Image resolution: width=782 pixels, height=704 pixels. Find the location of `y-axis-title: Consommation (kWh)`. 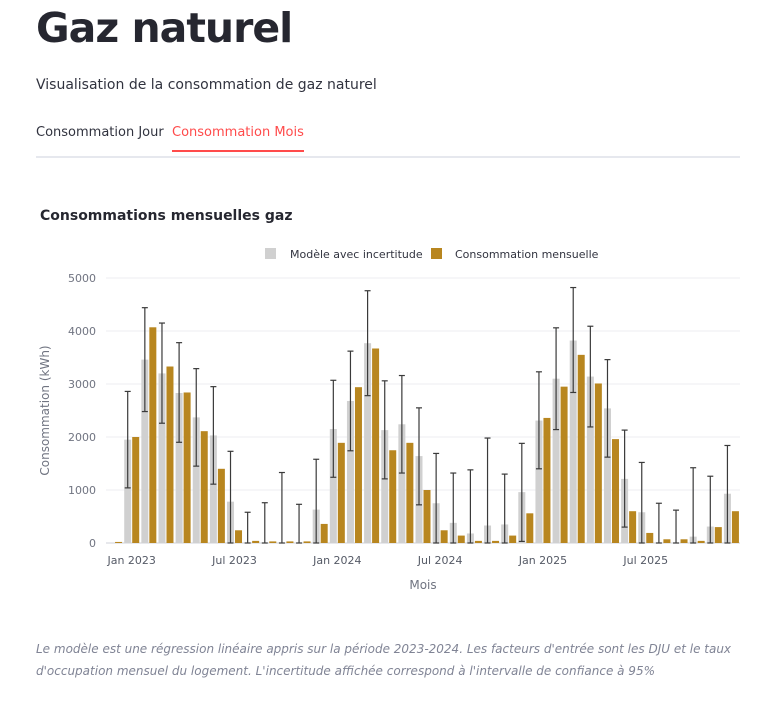

y-axis-title: Consommation (kWh) is located at coordinates (45, 410).